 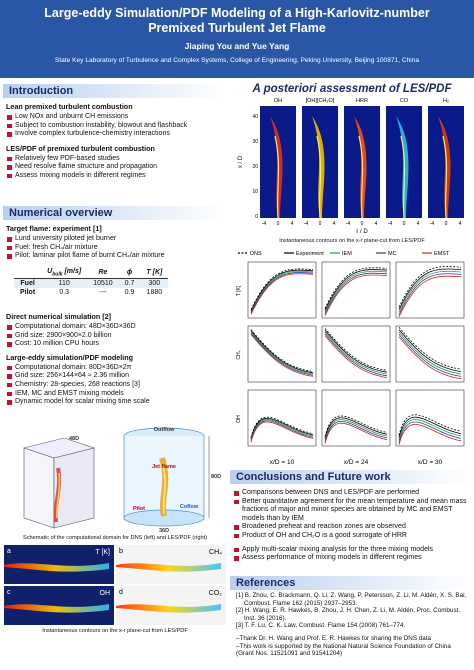 I want to click on legend-entry: MC, so click(x=392, y=254).